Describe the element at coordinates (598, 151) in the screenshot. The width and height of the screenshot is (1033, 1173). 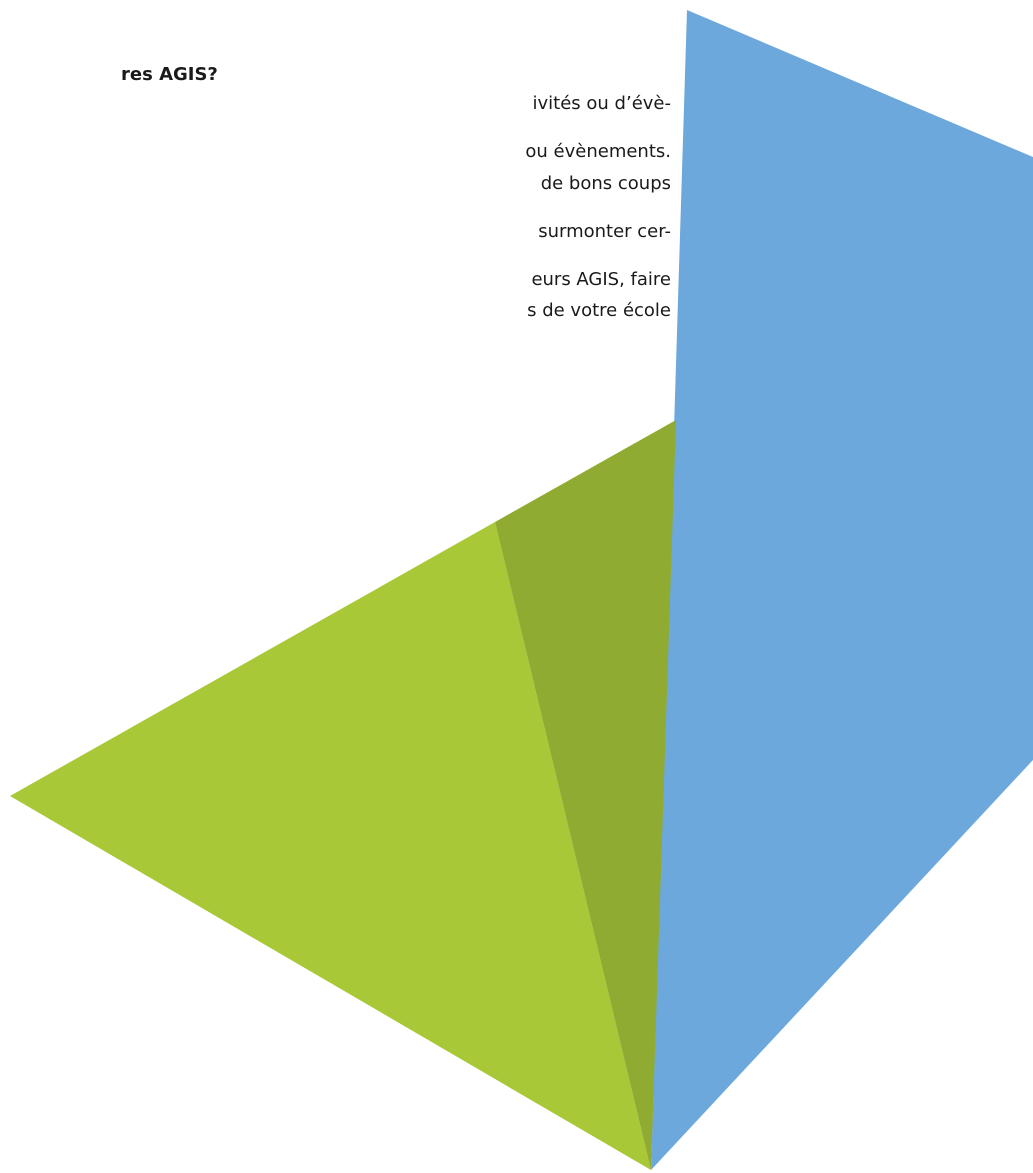
I see `text-line: ou évènements.` at that location.